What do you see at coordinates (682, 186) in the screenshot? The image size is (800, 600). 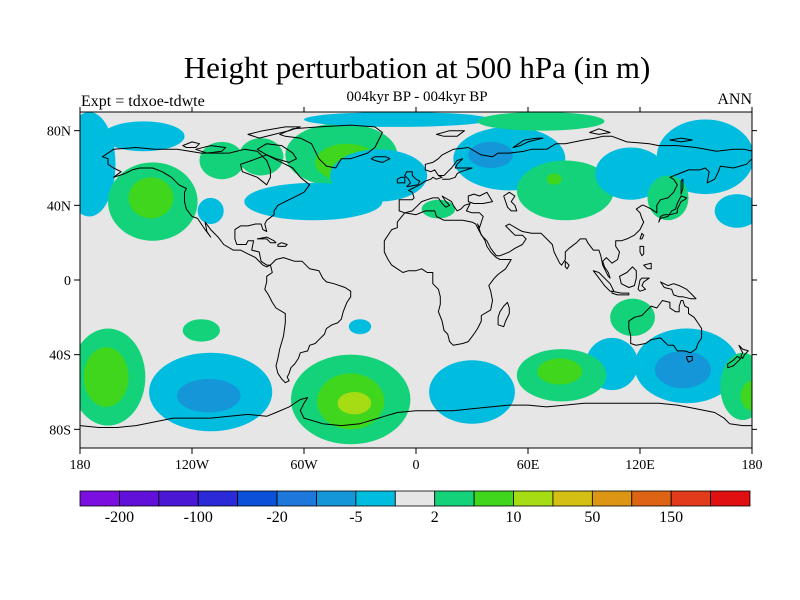 I see `coastline-sakhalin` at bounding box center [682, 186].